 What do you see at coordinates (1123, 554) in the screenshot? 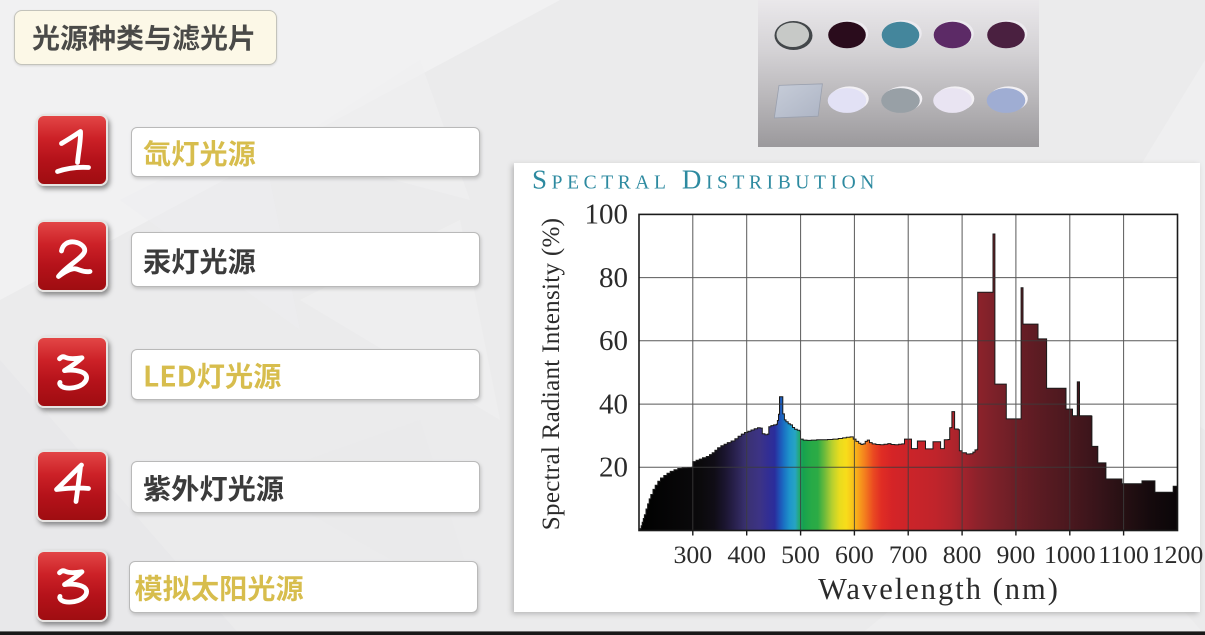
I see `svg-text: 1100` at bounding box center [1123, 554].